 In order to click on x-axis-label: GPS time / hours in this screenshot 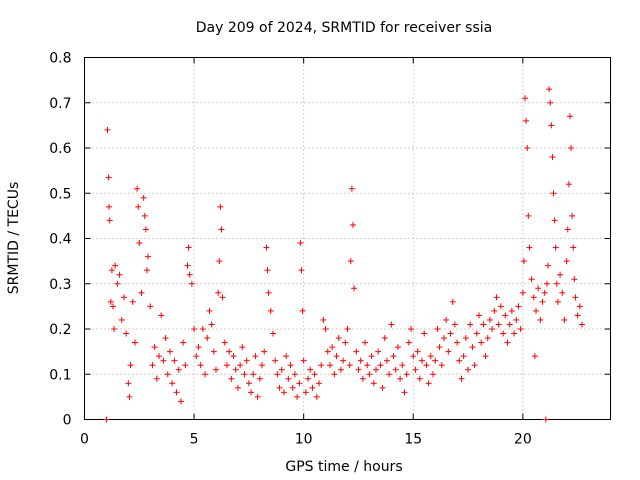, I will do `click(343, 467)`.